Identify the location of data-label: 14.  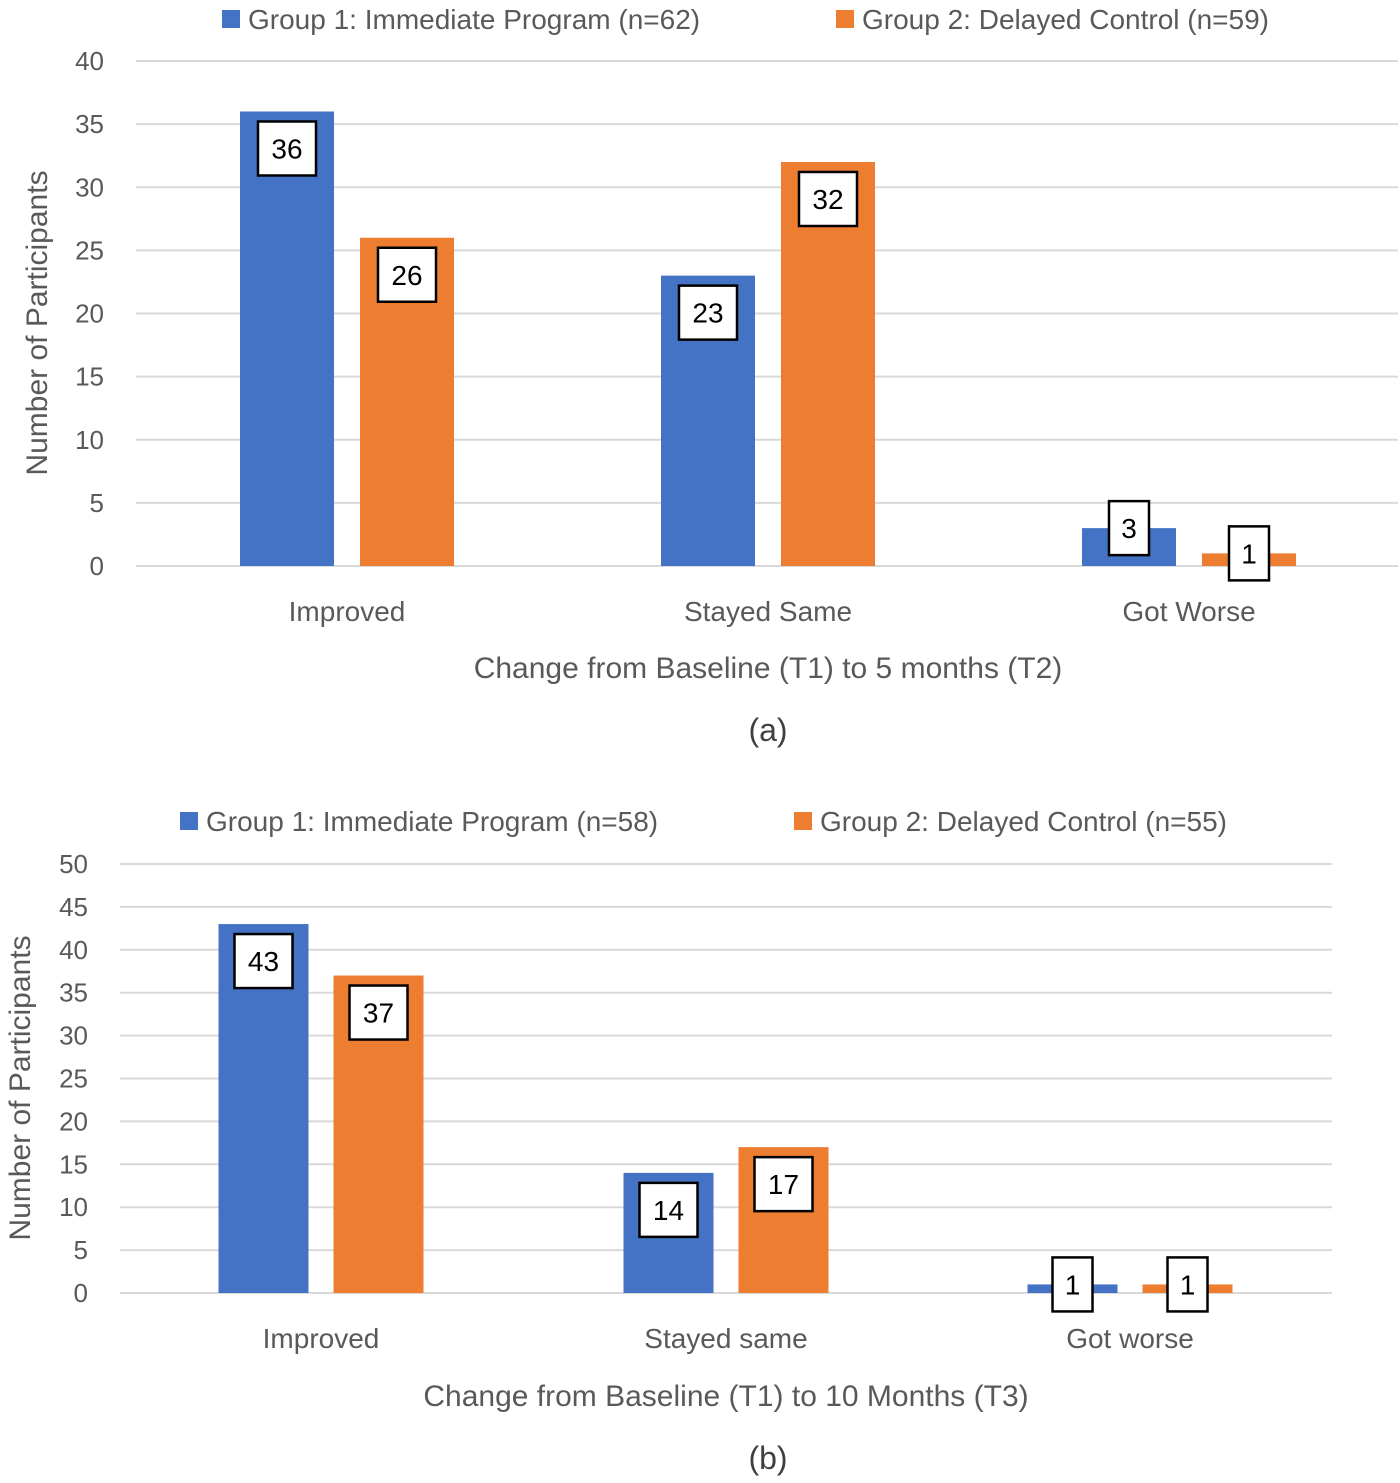
(668, 1210).